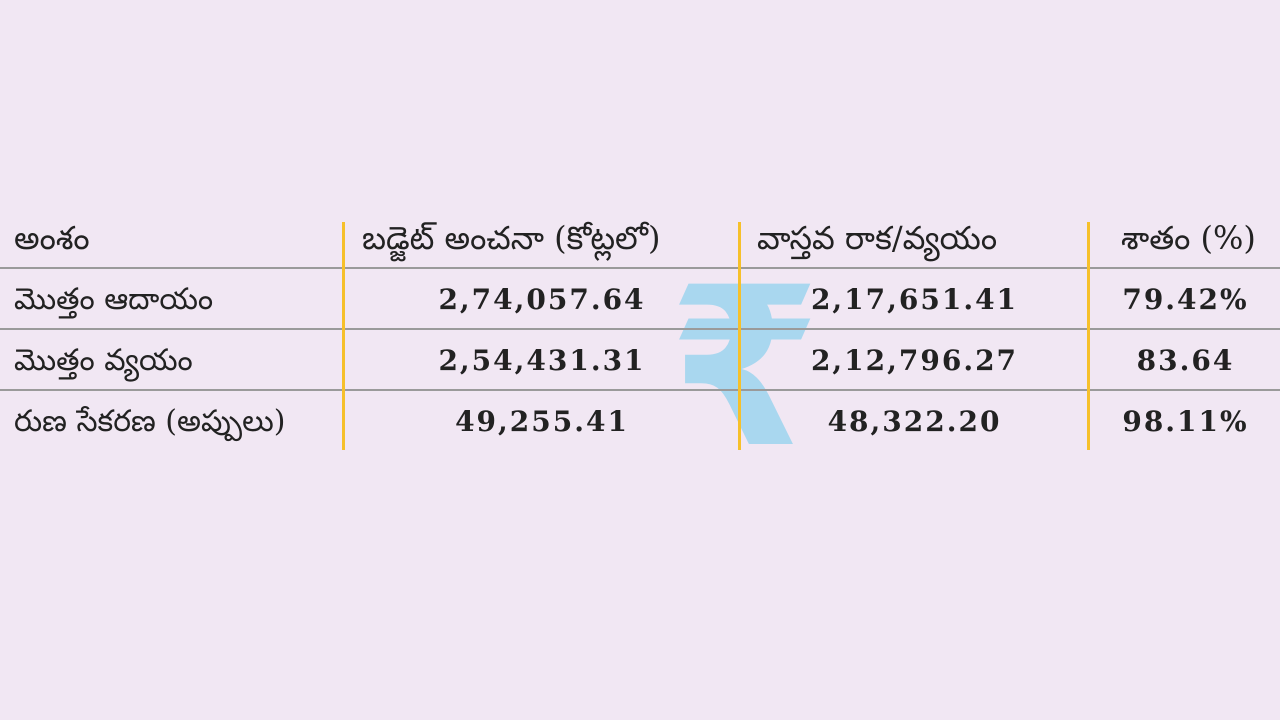  Describe the element at coordinates (877, 238) in the screenshot. I see `header-actual: వాస్తవ రాక/వ్యయం` at that location.